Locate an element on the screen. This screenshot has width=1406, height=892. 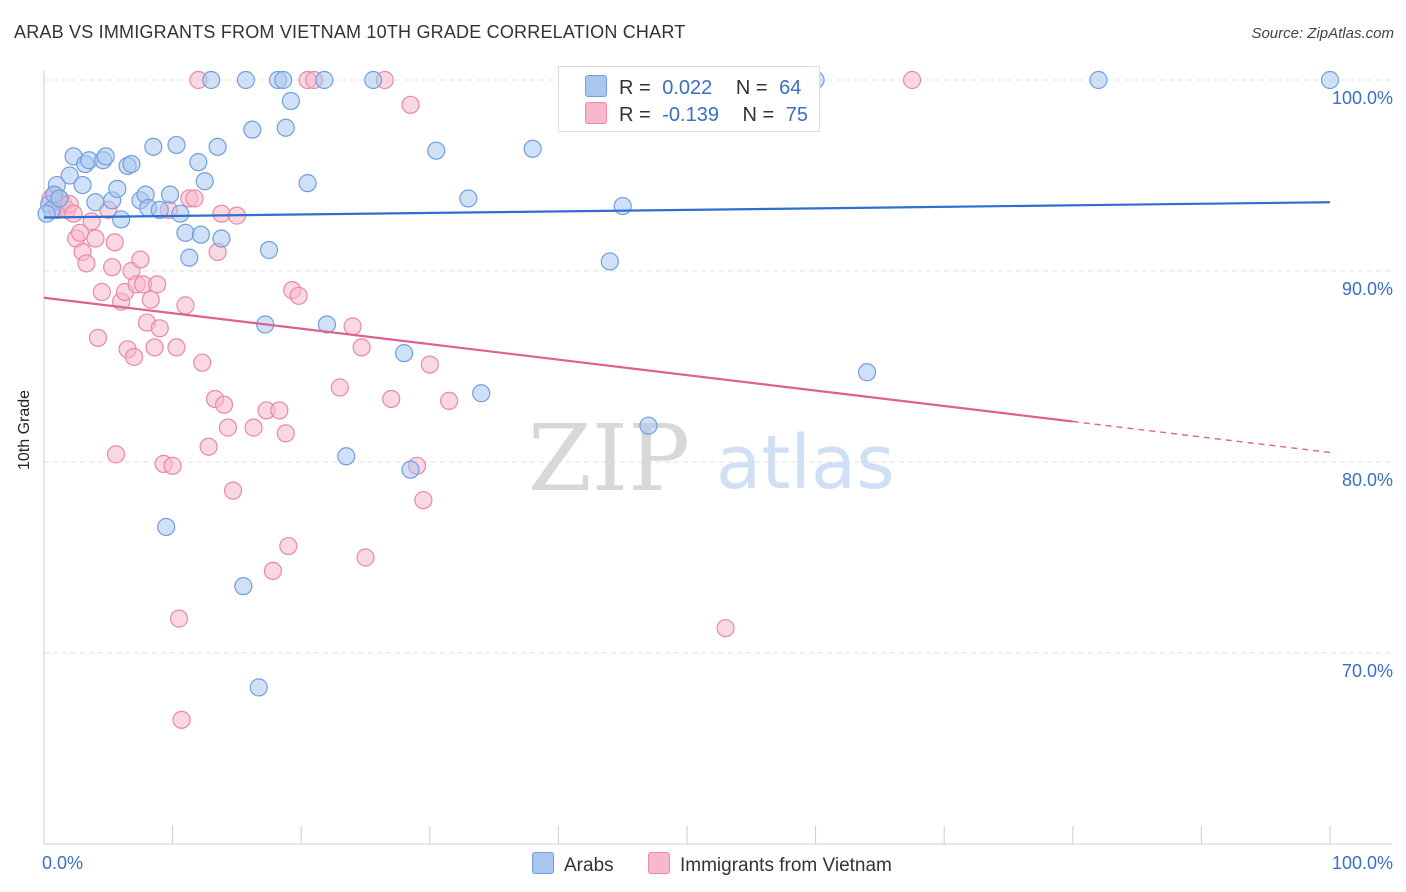
trend-line-vietnam-extension is located at coordinates (1201, 437).